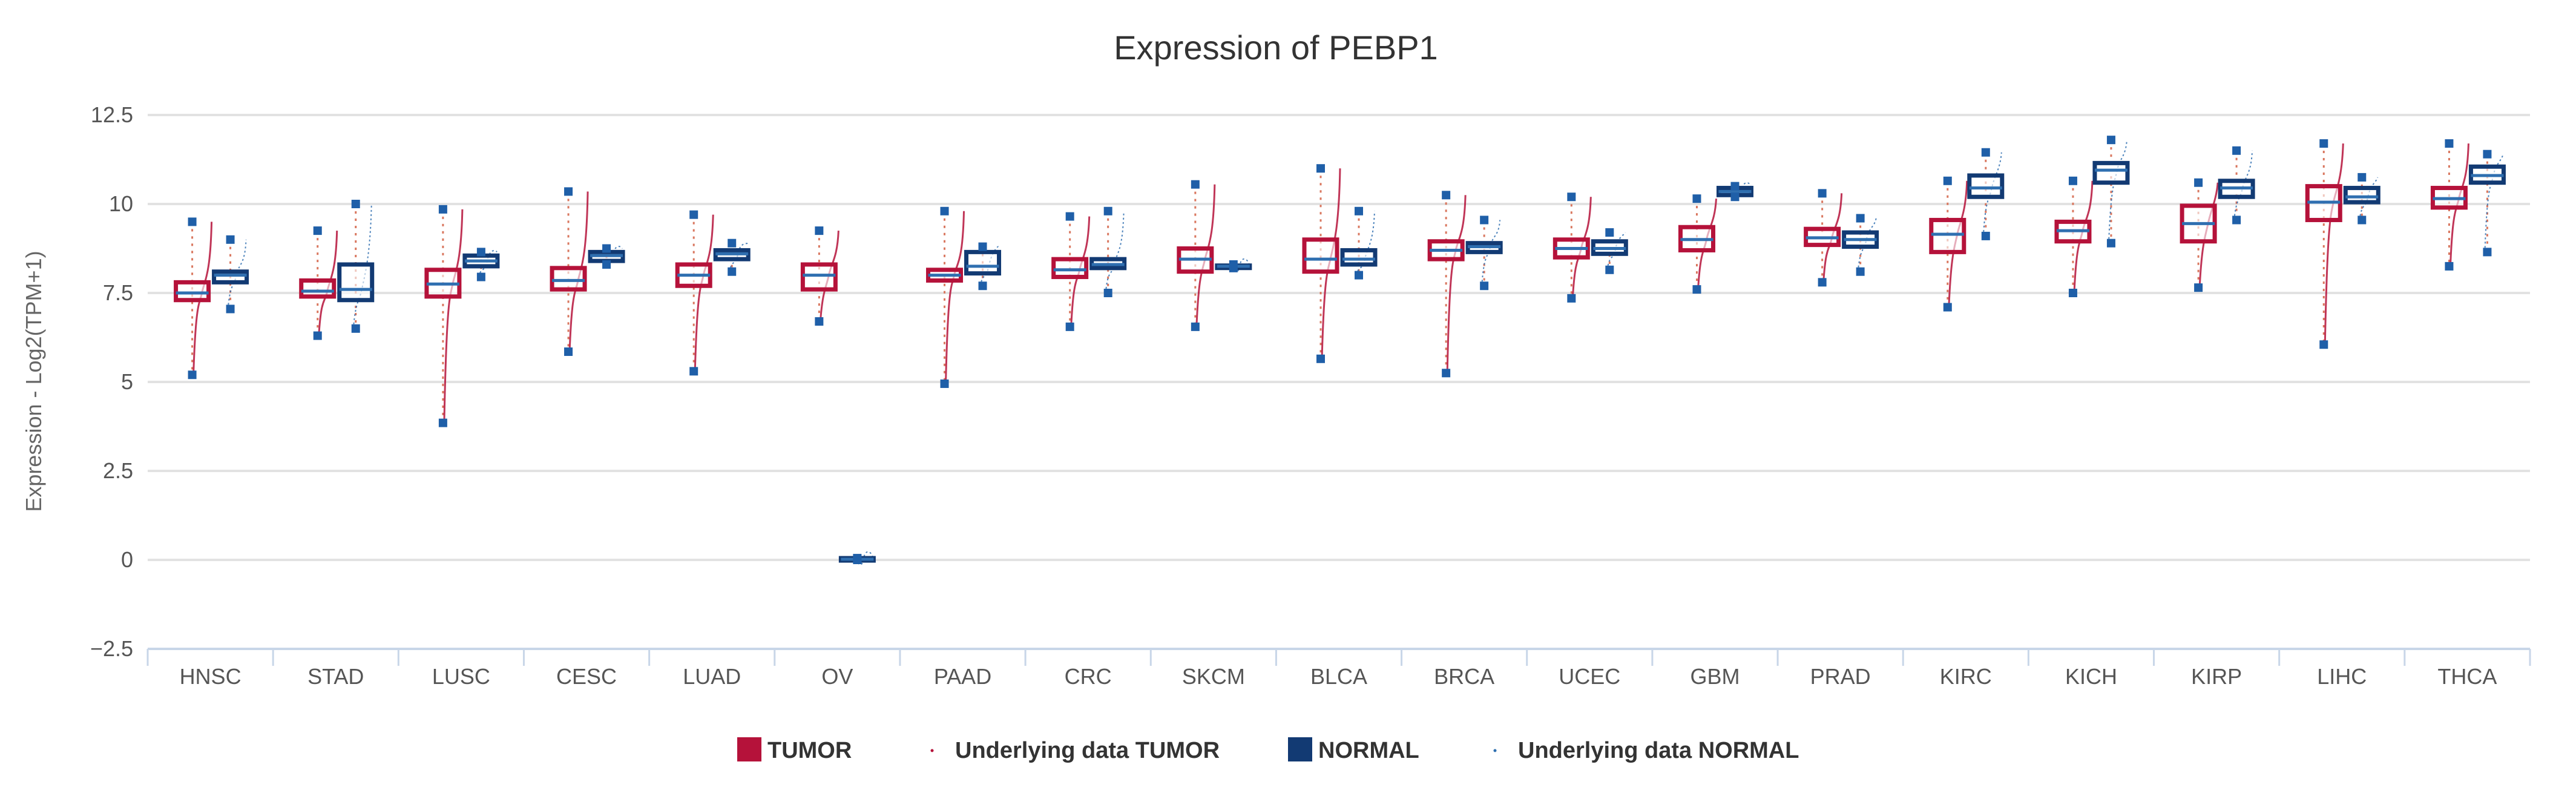 The image size is (2576, 799). What do you see at coordinates (932, 750) in the screenshot?
I see `underlying-tumor-marker` at bounding box center [932, 750].